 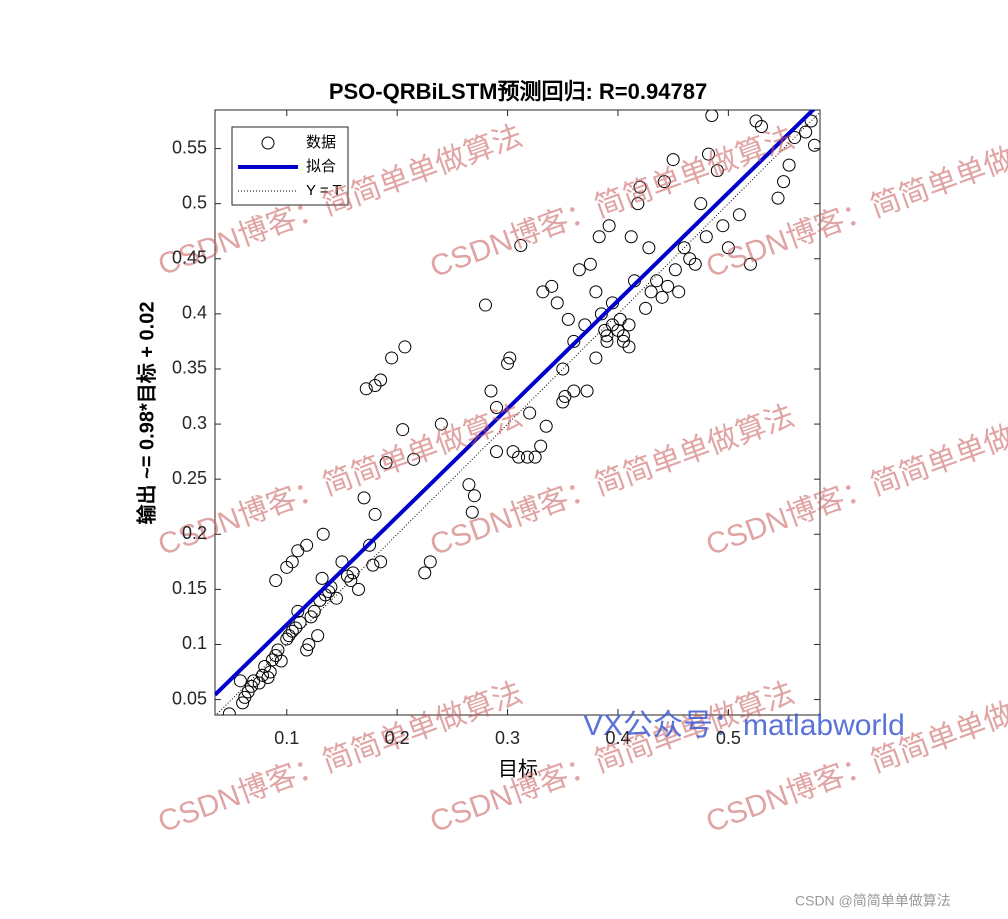 What do you see at coordinates (617, 738) in the screenshot?
I see `x-tick-label: 0.4` at bounding box center [617, 738].